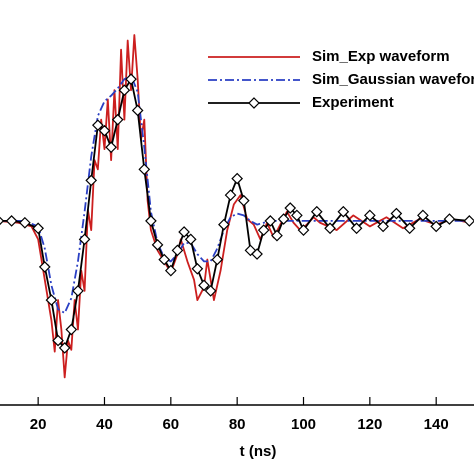 This screenshot has height=474, width=474. What do you see at coordinates (436, 424) in the screenshot?
I see `x-tick-label: 140` at bounding box center [436, 424].